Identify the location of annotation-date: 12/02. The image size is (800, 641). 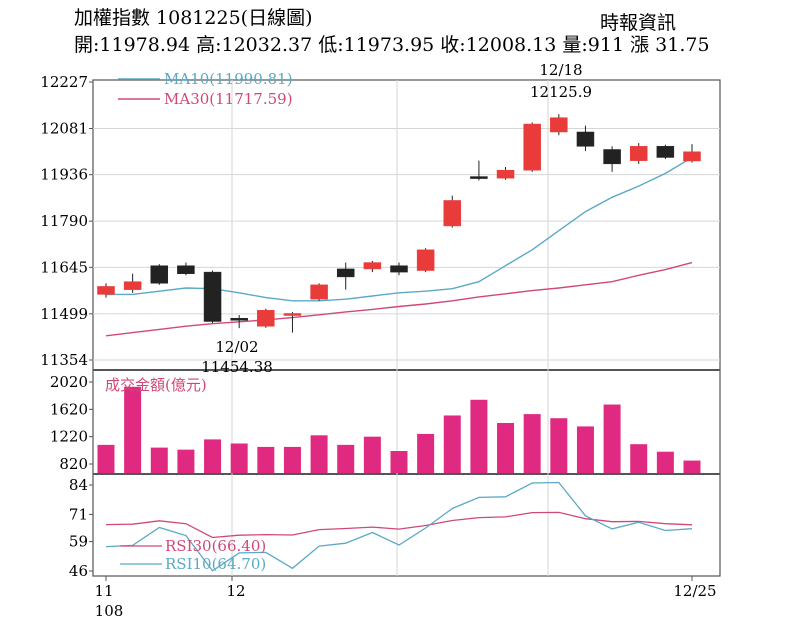
(236, 347).